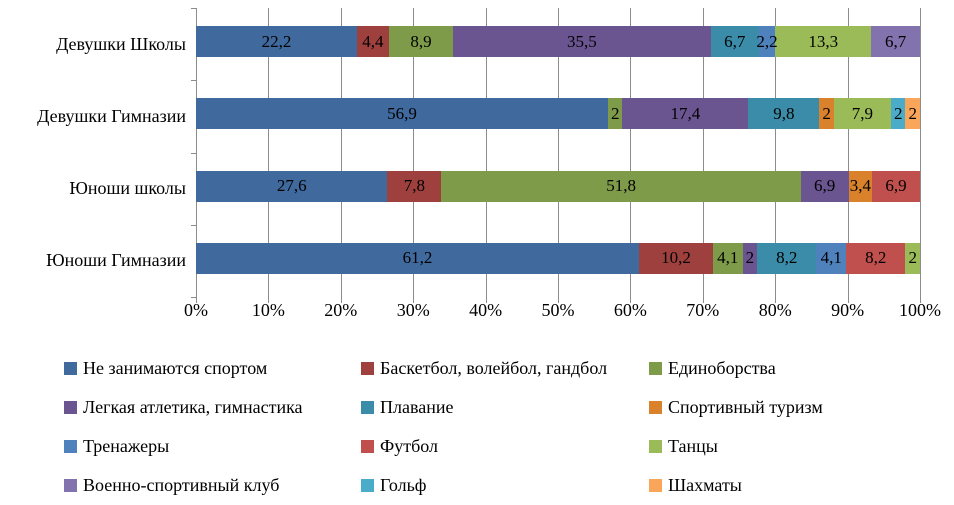 This screenshot has height=505, width=954. What do you see at coordinates (792, 407) in the screenshot?
I see `legend-item: Спортивный туризм` at bounding box center [792, 407].